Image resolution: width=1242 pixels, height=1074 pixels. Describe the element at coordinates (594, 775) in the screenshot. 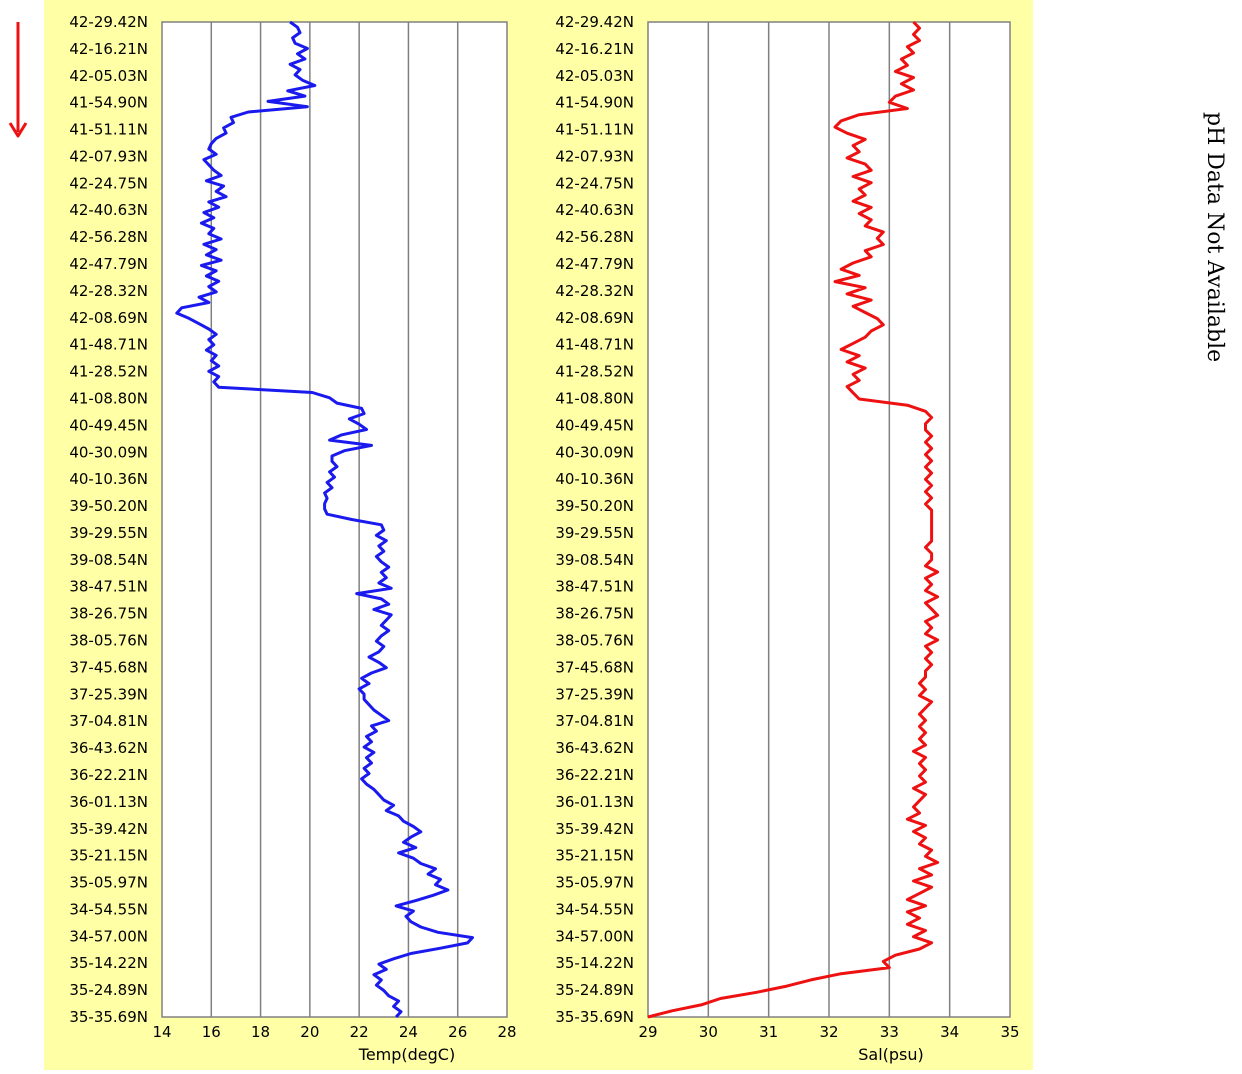

I see `salinity-y-tick-label: 36-22.21N` at that location.